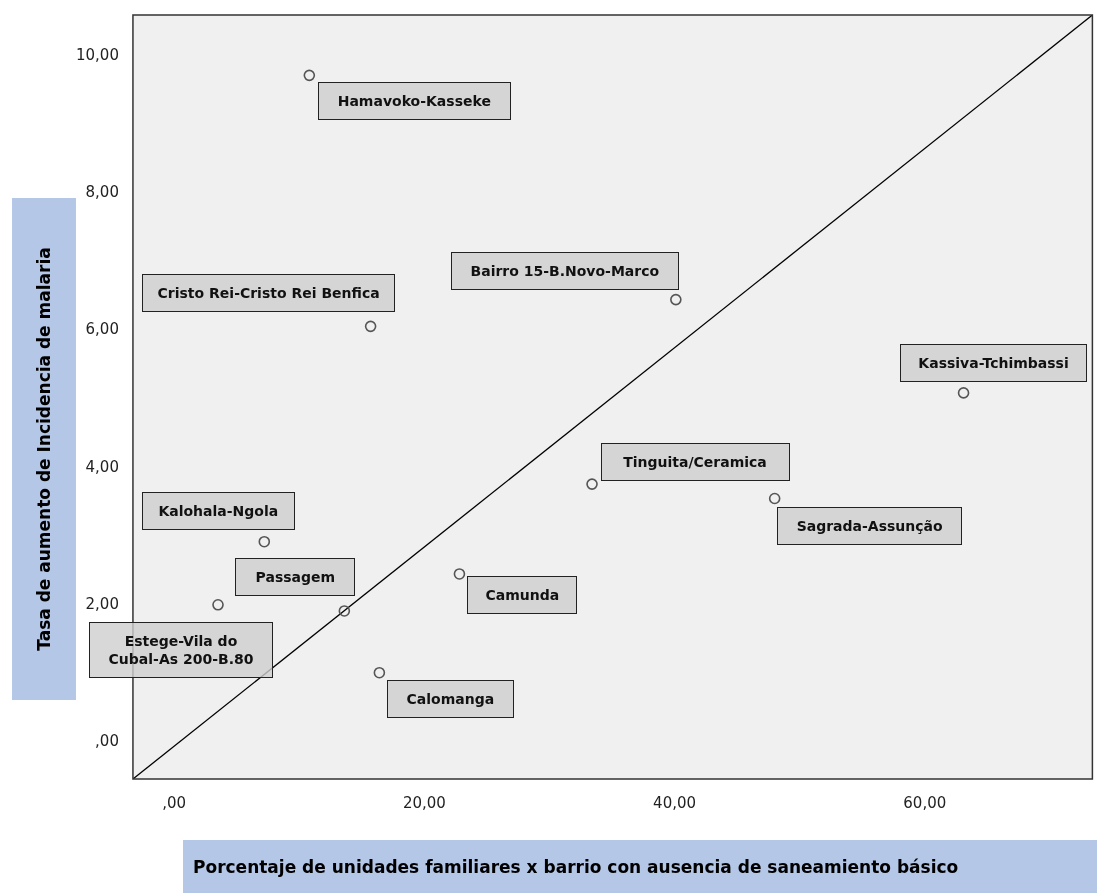 This screenshot has height=893, width=1099. What do you see at coordinates (97, 55) in the screenshot?
I see `y-tick-label: 10,00` at bounding box center [97, 55].